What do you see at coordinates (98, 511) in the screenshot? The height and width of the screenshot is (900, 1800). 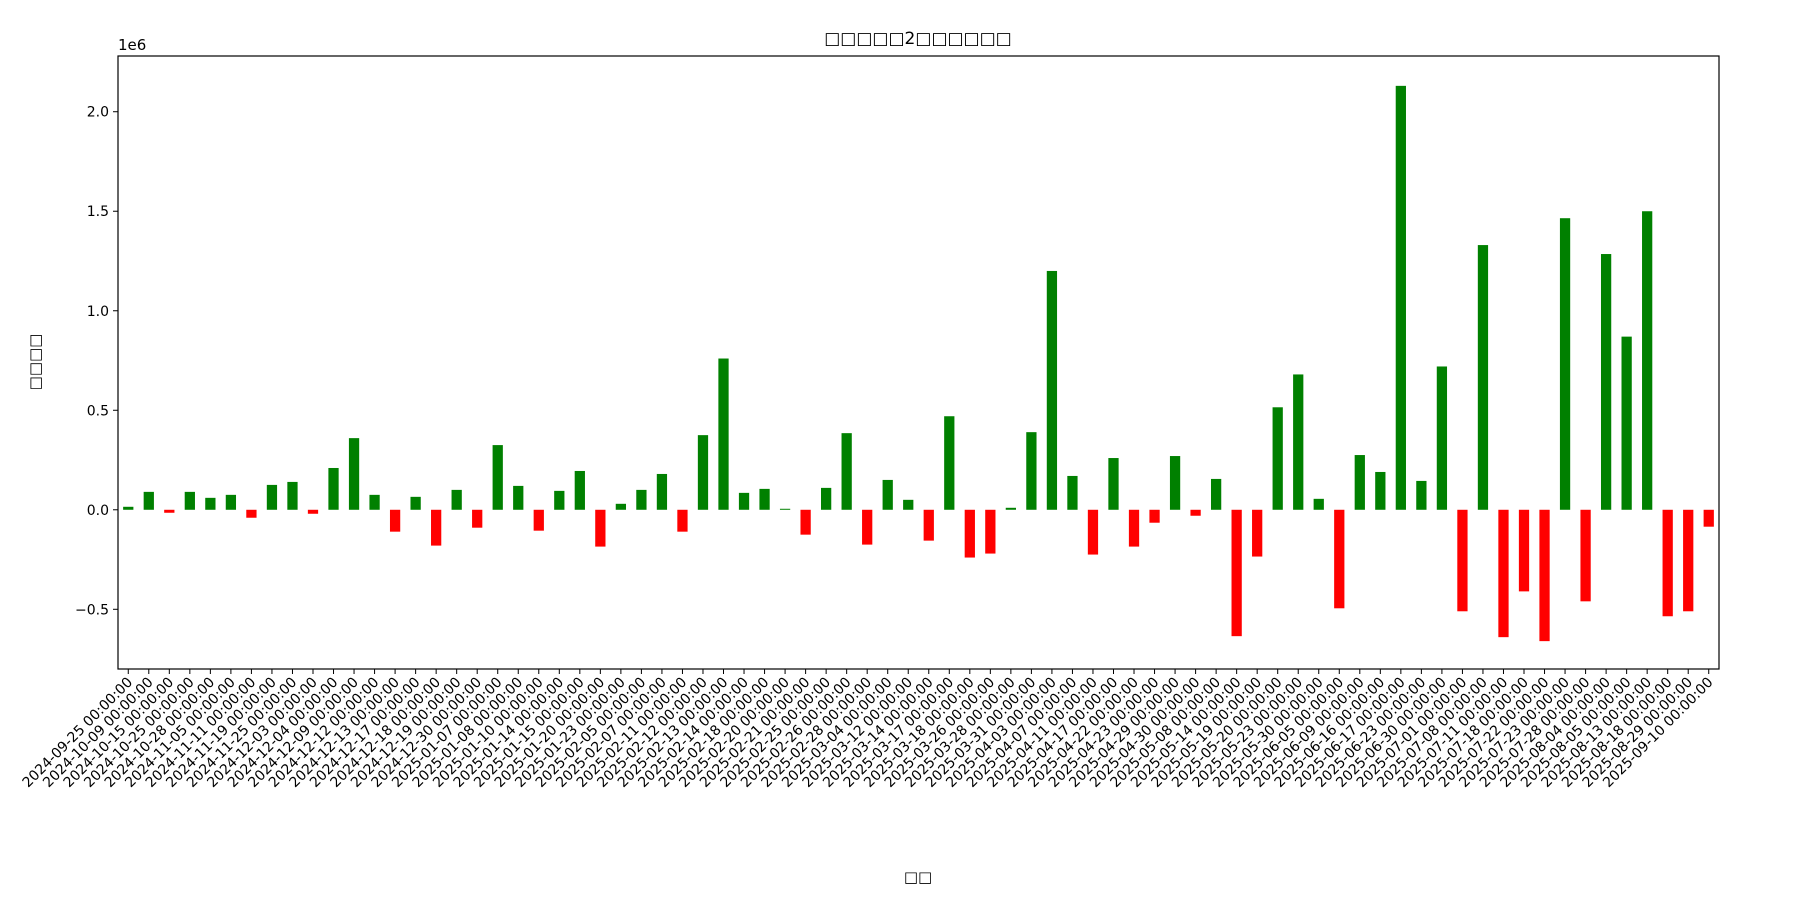 I see `y-tick-label: 0.0` at bounding box center [98, 511].